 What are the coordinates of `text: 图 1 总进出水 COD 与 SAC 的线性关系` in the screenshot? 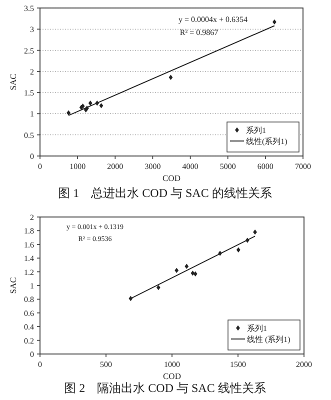 It's located at (165, 193).